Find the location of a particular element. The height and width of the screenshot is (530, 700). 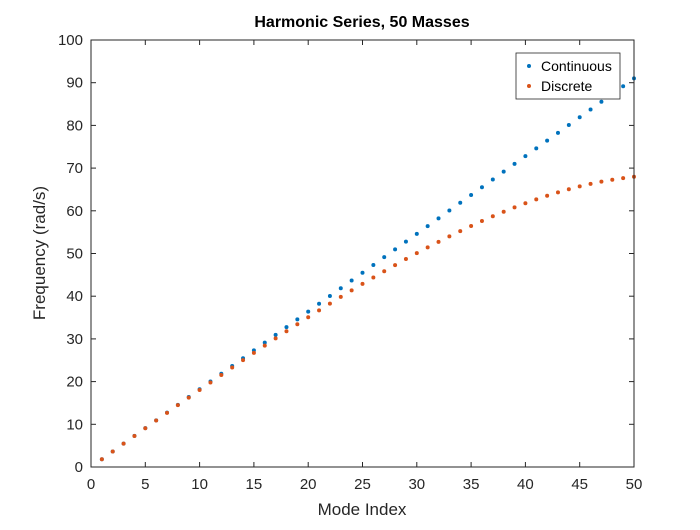

x-tick-label: 10 is located at coordinates (199, 484).